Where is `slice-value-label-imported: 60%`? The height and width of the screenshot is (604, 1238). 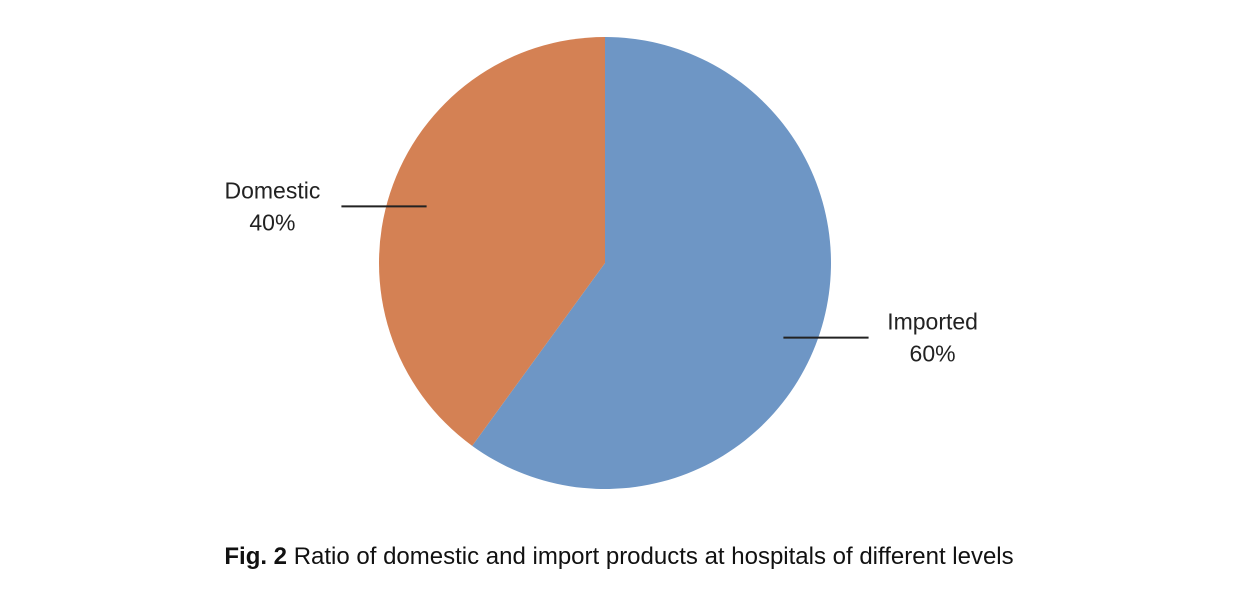 slice-value-label-imported: 60% is located at coordinates (933, 354).